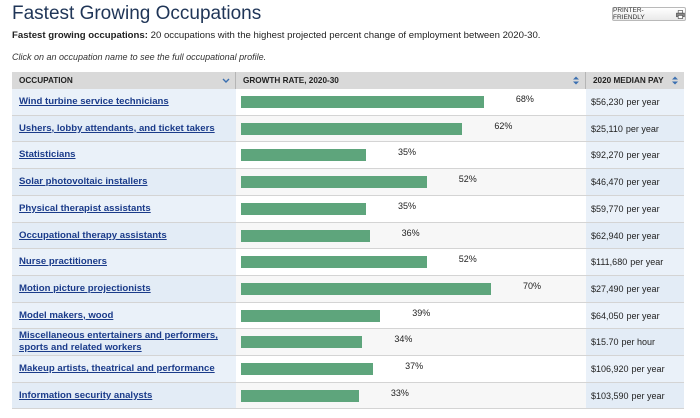  Describe the element at coordinates (85, 288) in the screenshot. I see `occupation-link: Motion picture projectionists` at that location.